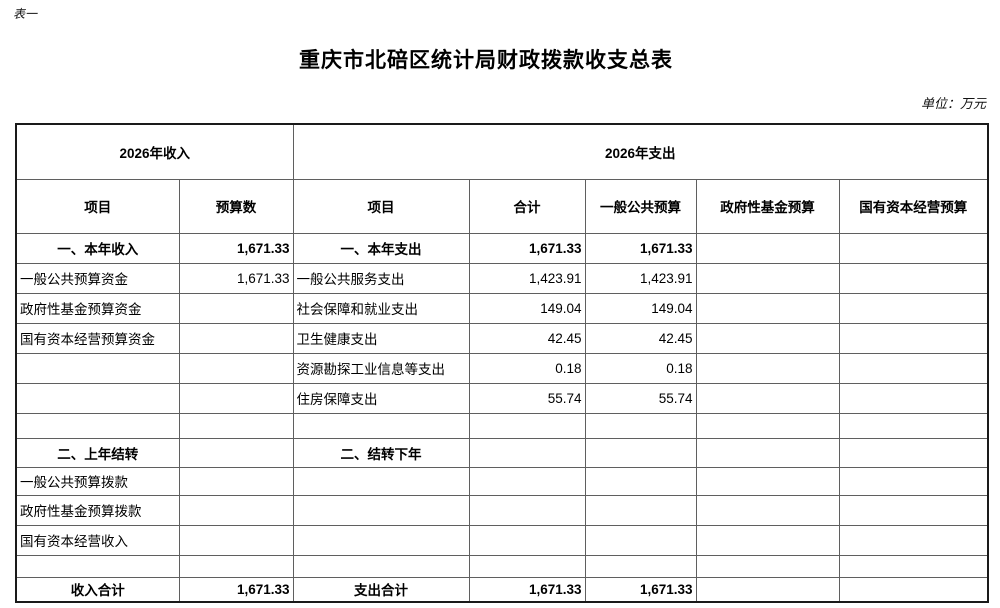 The image size is (1000, 608). Describe the element at coordinates (236, 278) in the screenshot. I see `income-amount-cell: 1,671.33` at that location.